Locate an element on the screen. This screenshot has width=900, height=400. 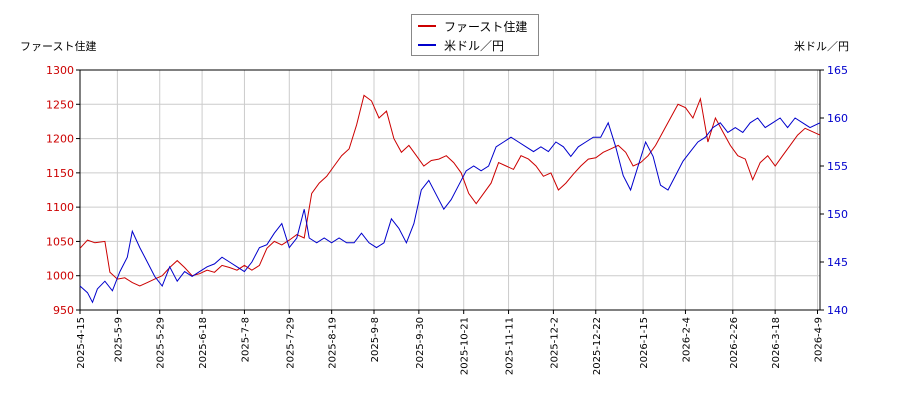
left-axis-title: ファースト住建 is located at coordinates (58, 46).